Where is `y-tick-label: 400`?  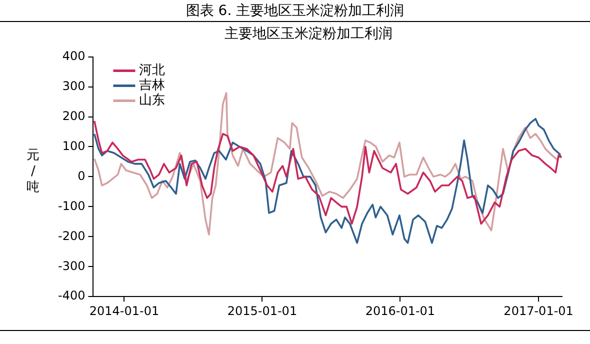 y-tick-label: 400 is located at coordinates (74, 55).